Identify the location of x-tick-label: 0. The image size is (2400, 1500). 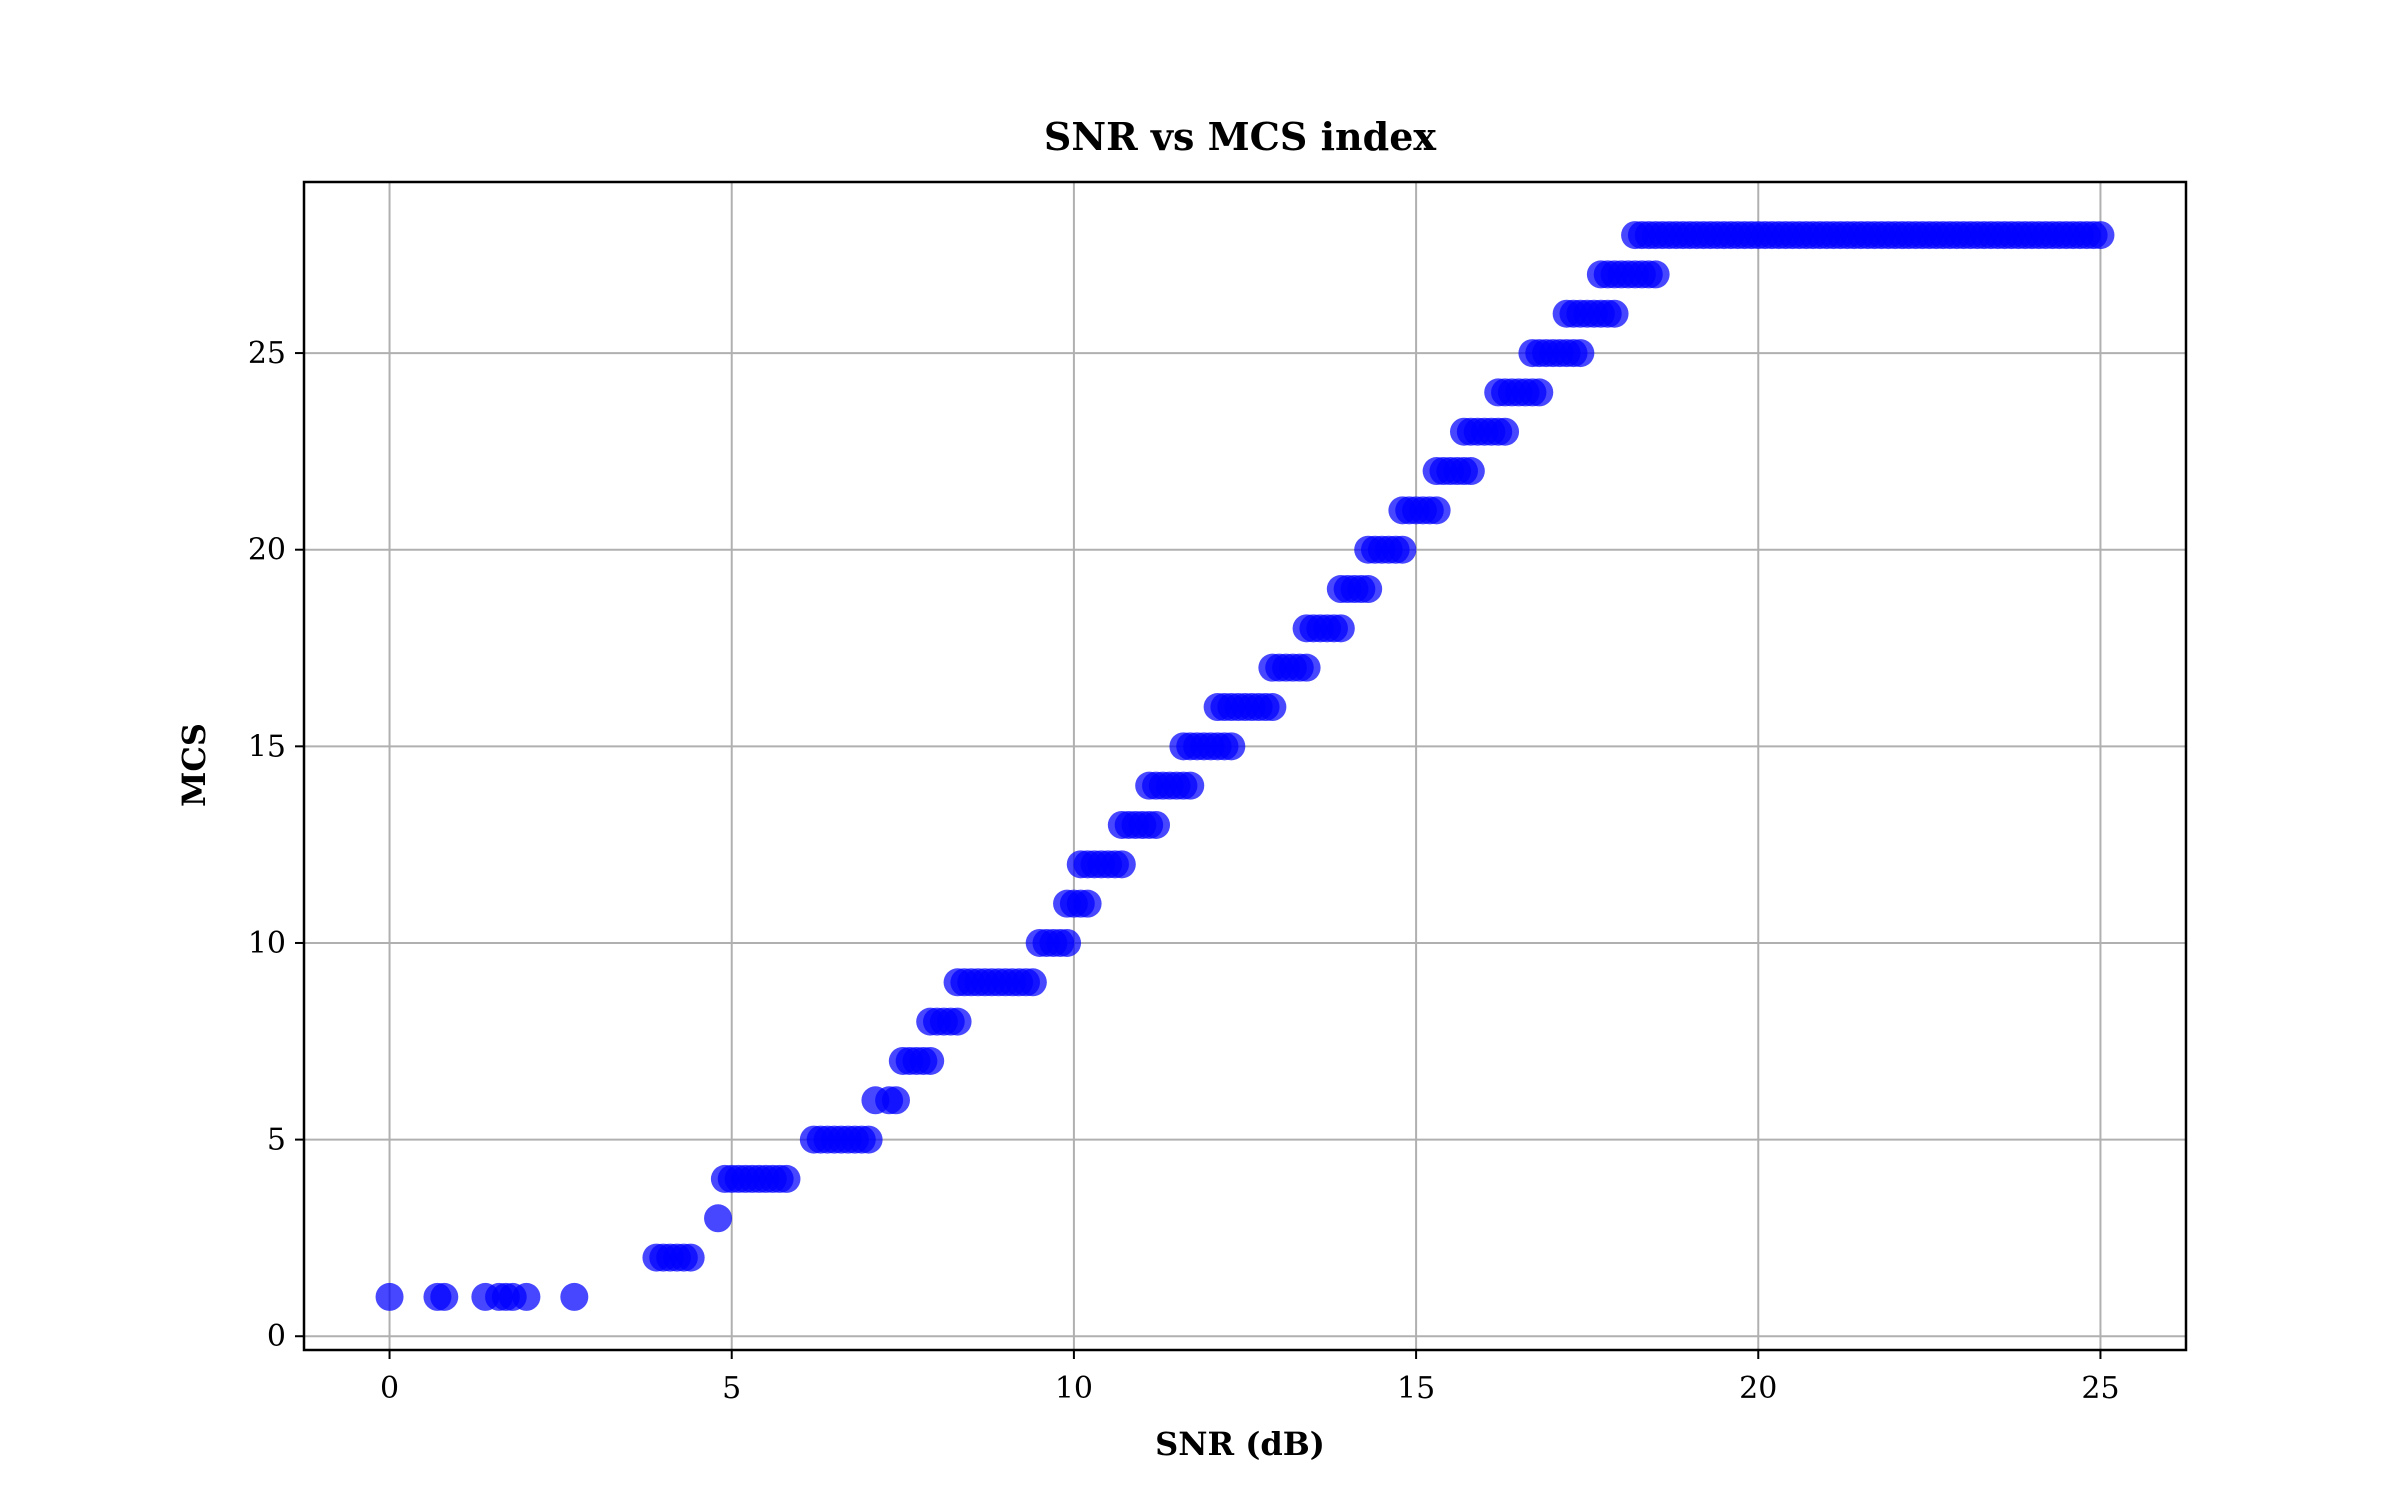
(389, 1388).